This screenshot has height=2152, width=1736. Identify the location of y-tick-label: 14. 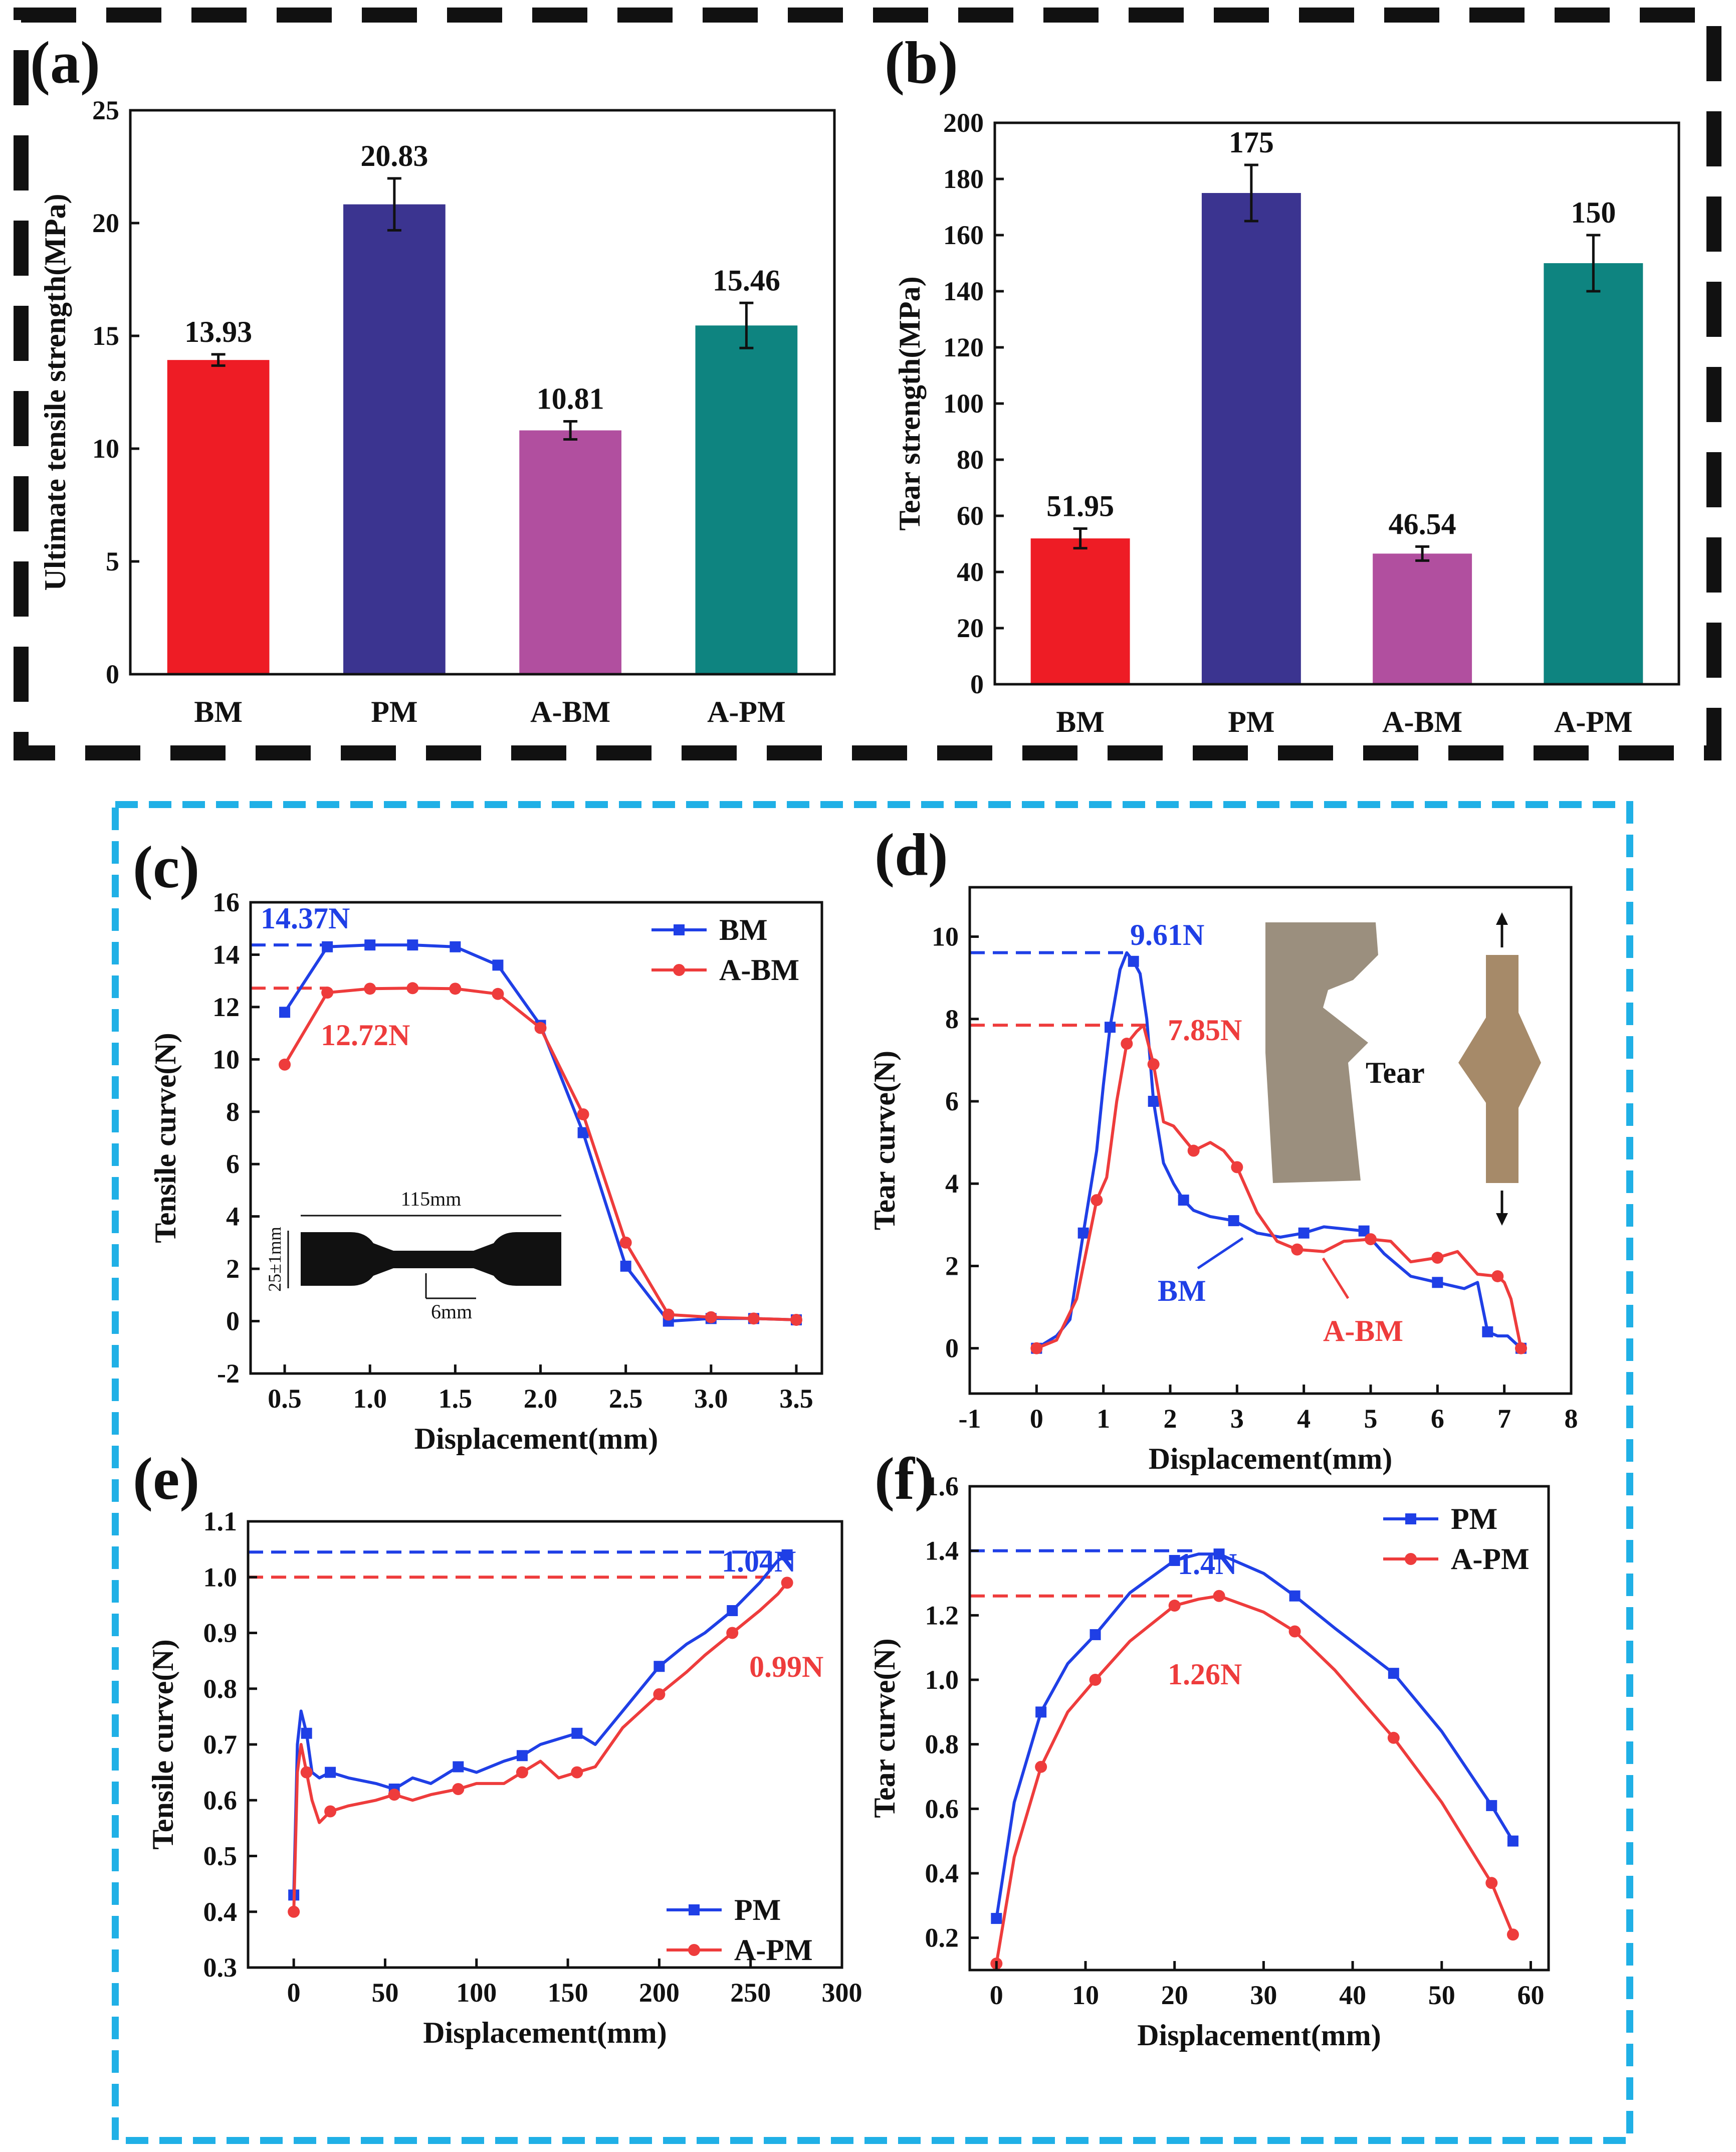
(226, 954).